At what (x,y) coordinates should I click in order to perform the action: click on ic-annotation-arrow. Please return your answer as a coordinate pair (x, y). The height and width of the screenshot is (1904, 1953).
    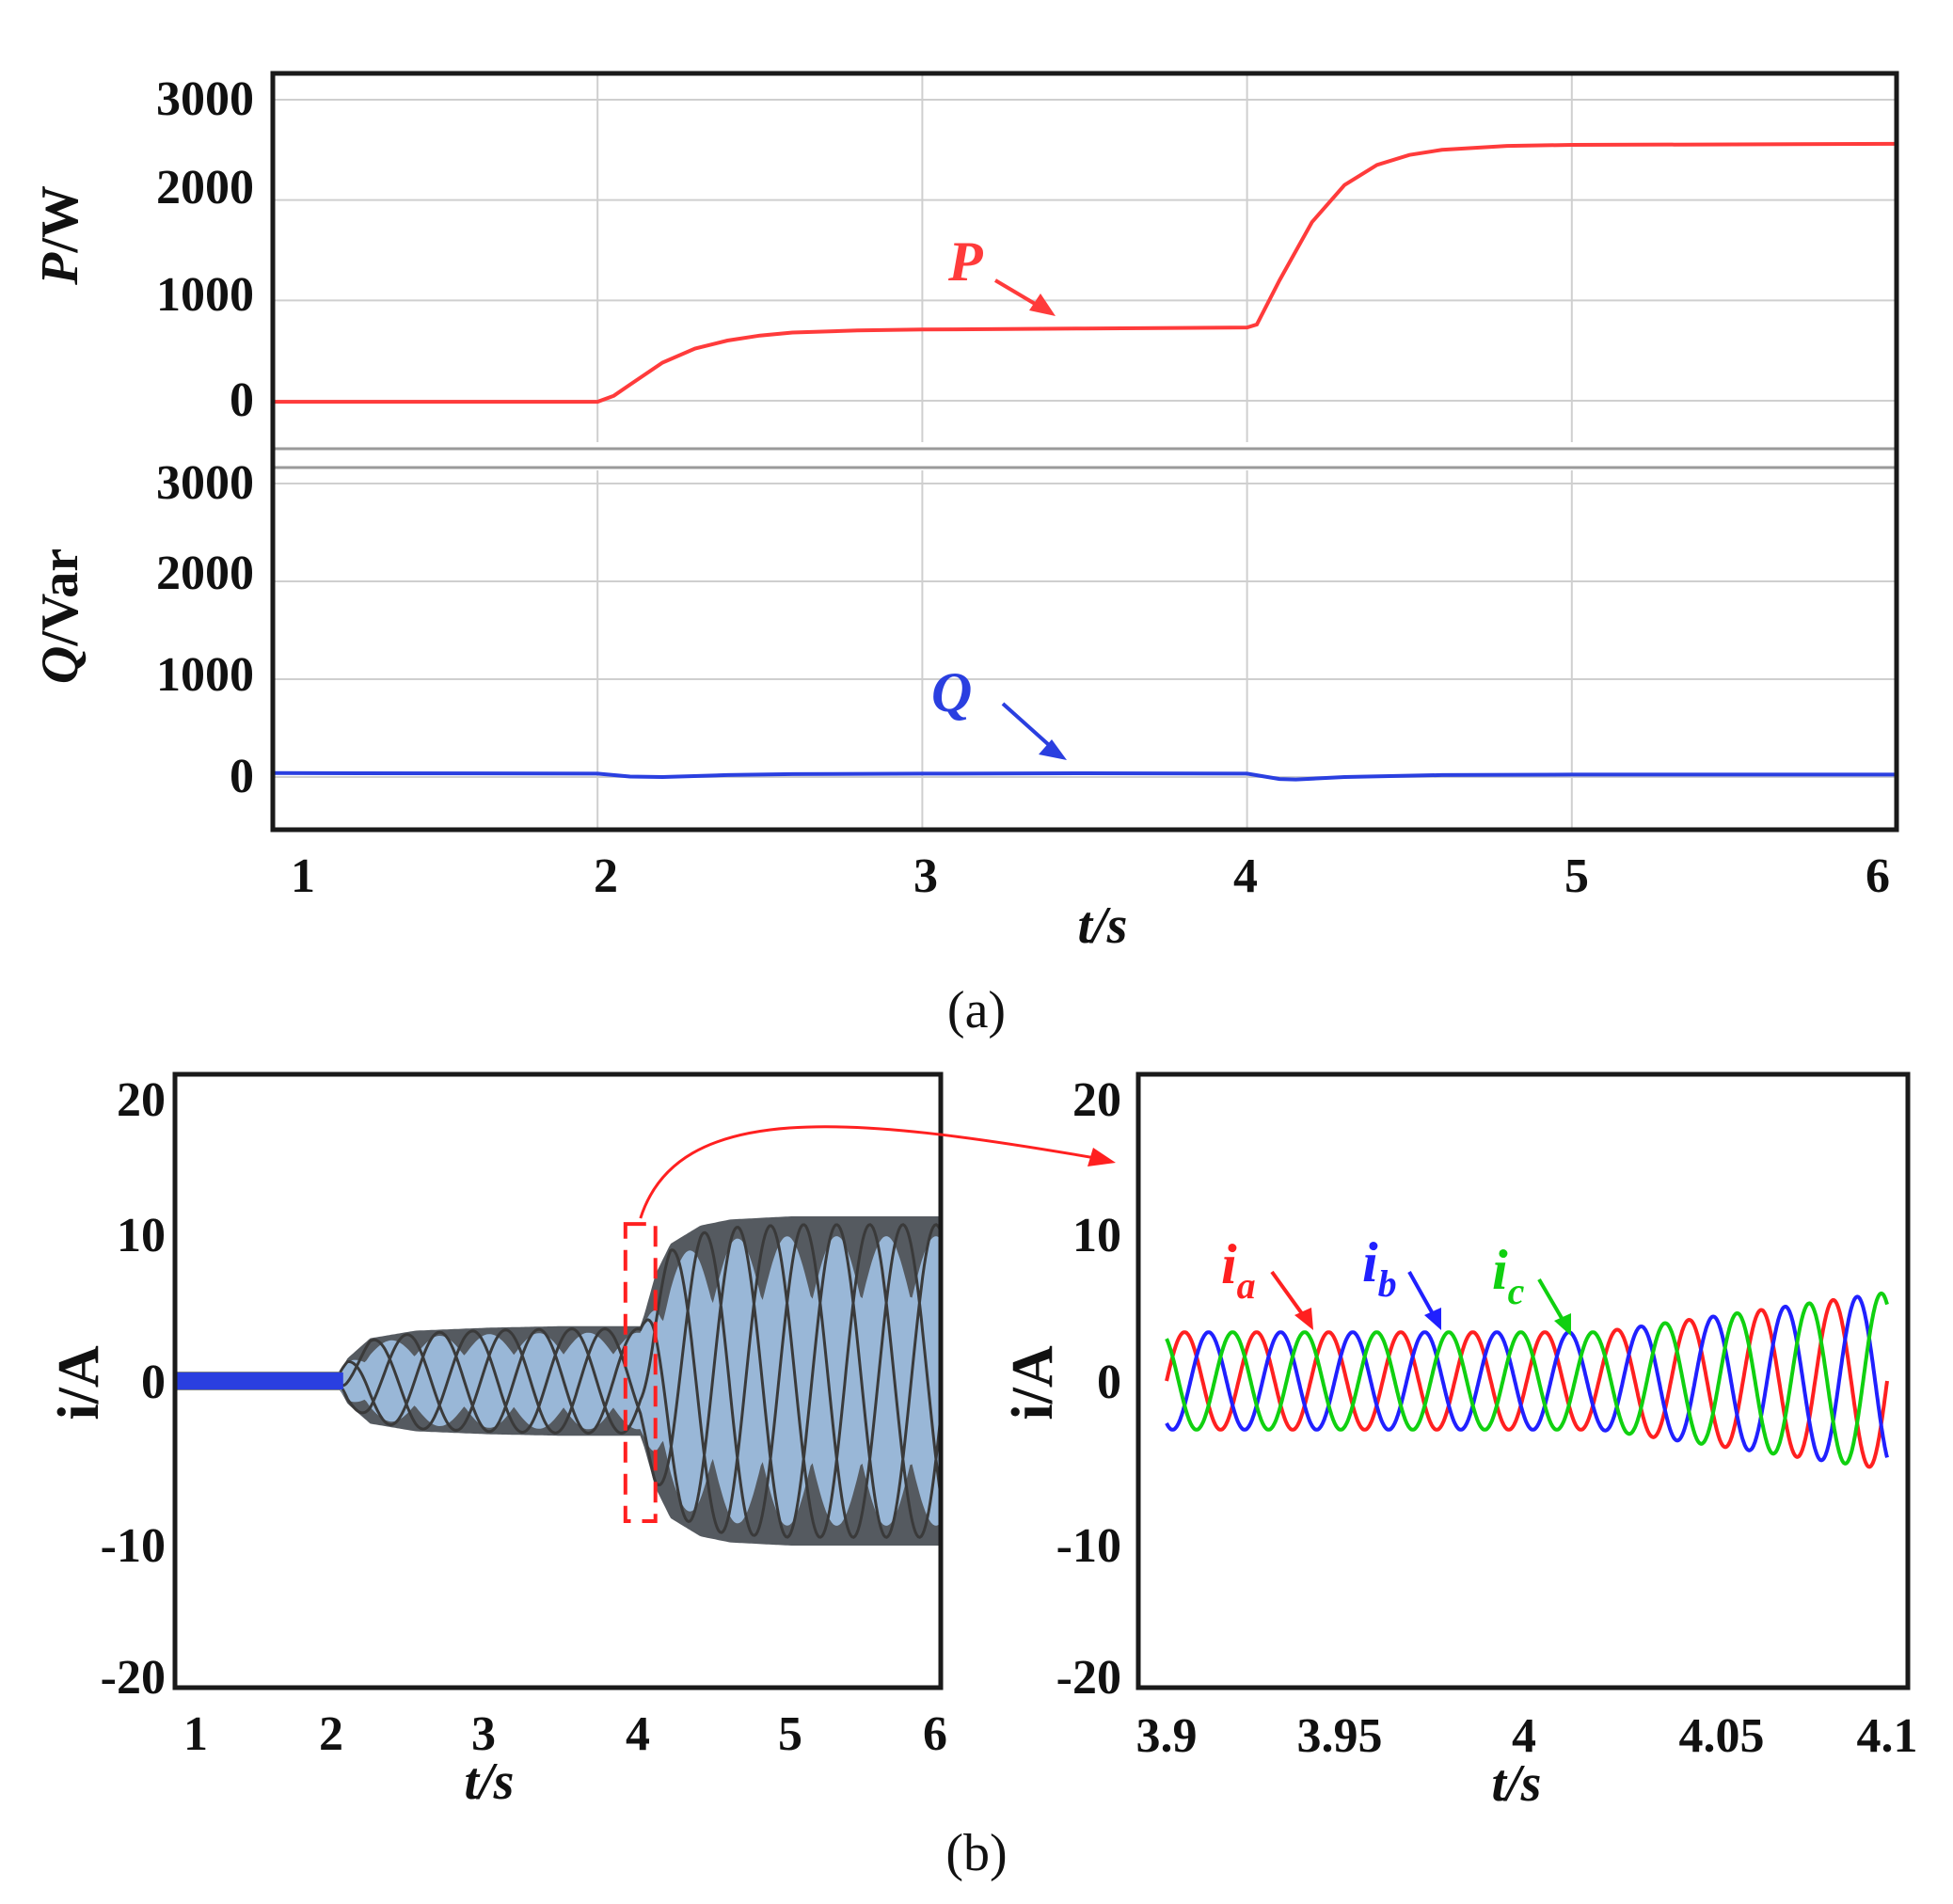
    Looking at the image, I should click on (1552, 1301).